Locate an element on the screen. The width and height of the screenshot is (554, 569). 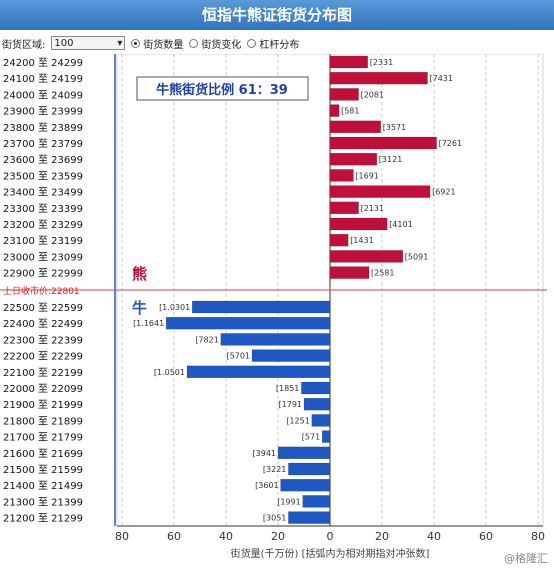
data-label: [5091 is located at coordinates (416, 256).